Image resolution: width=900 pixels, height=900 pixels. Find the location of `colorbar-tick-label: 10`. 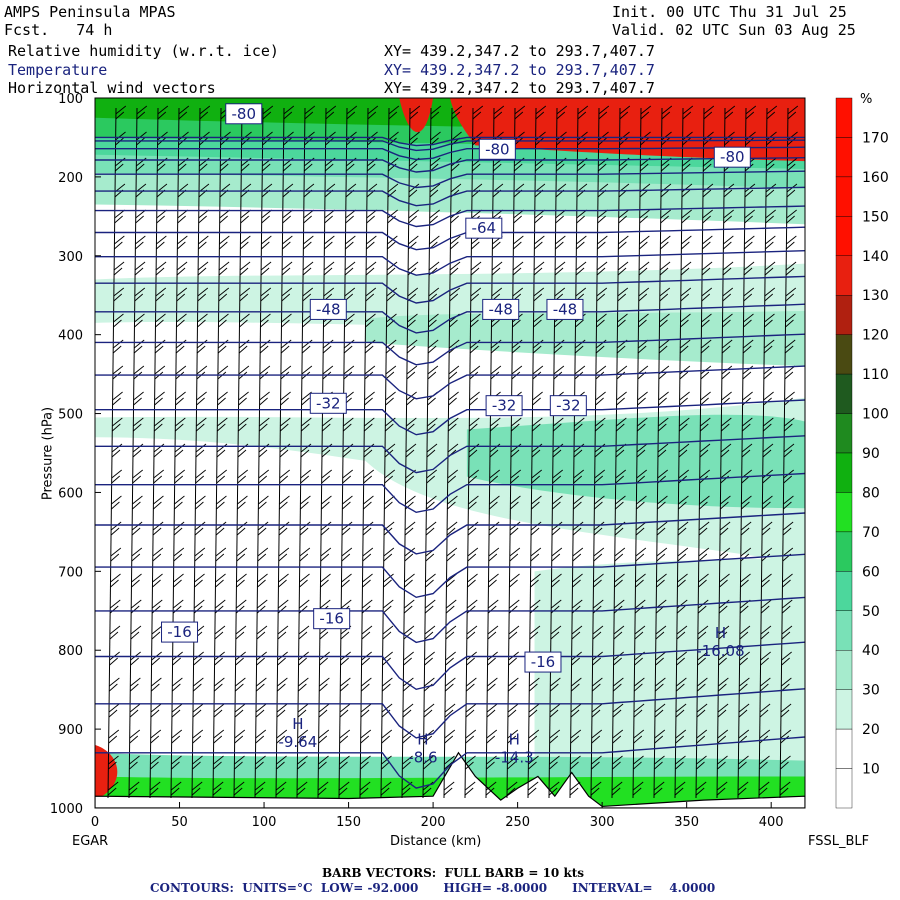

colorbar-tick-label: 10 is located at coordinates (871, 770).